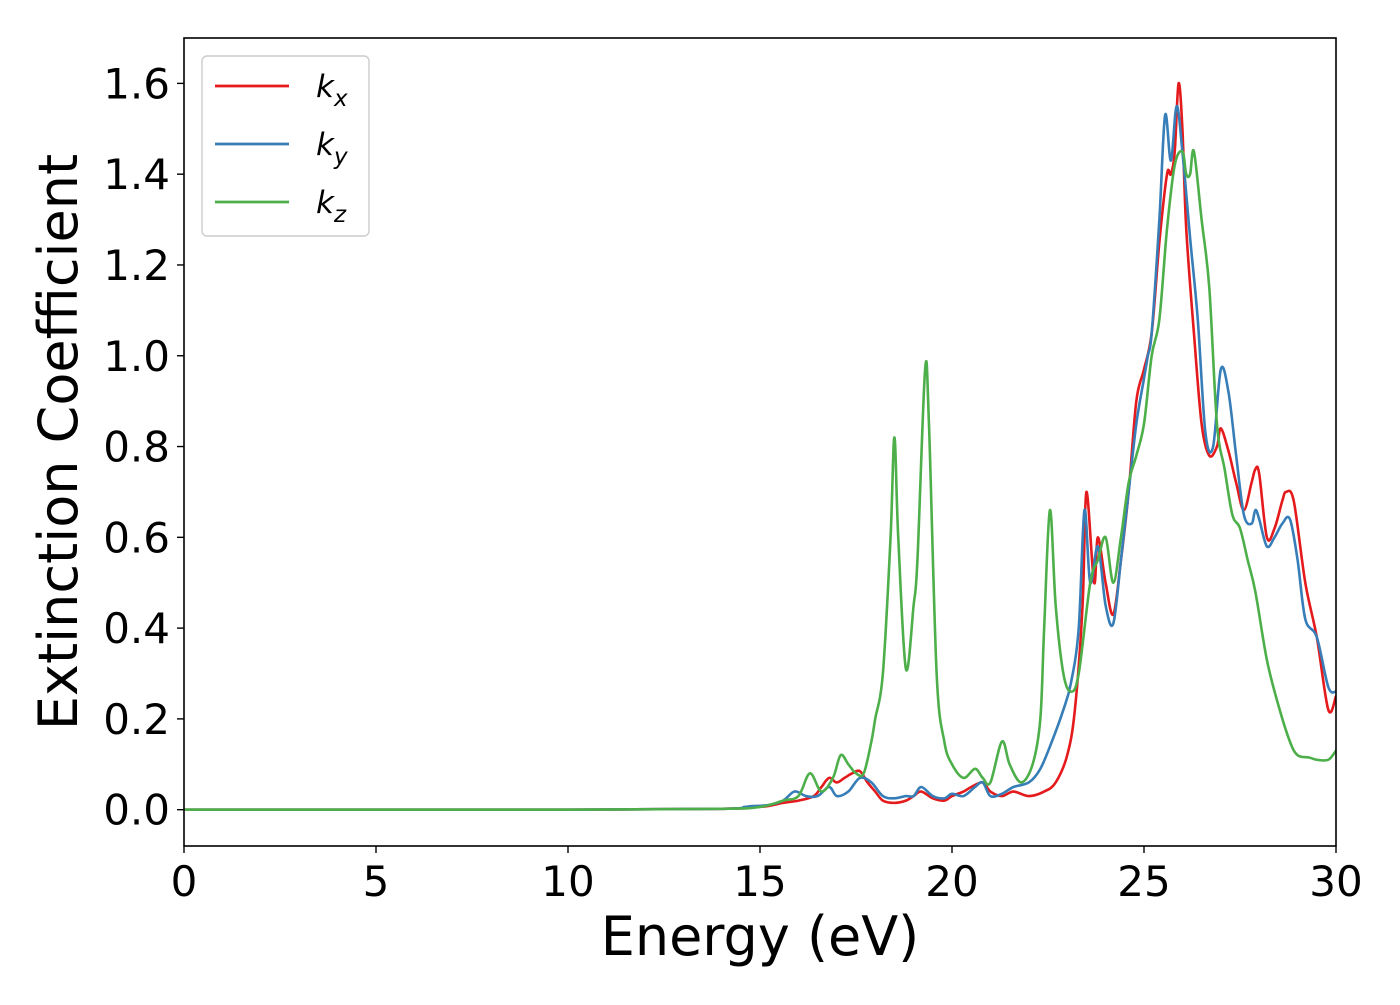  I want to click on y-tick-label: 0.2, so click(136, 719).